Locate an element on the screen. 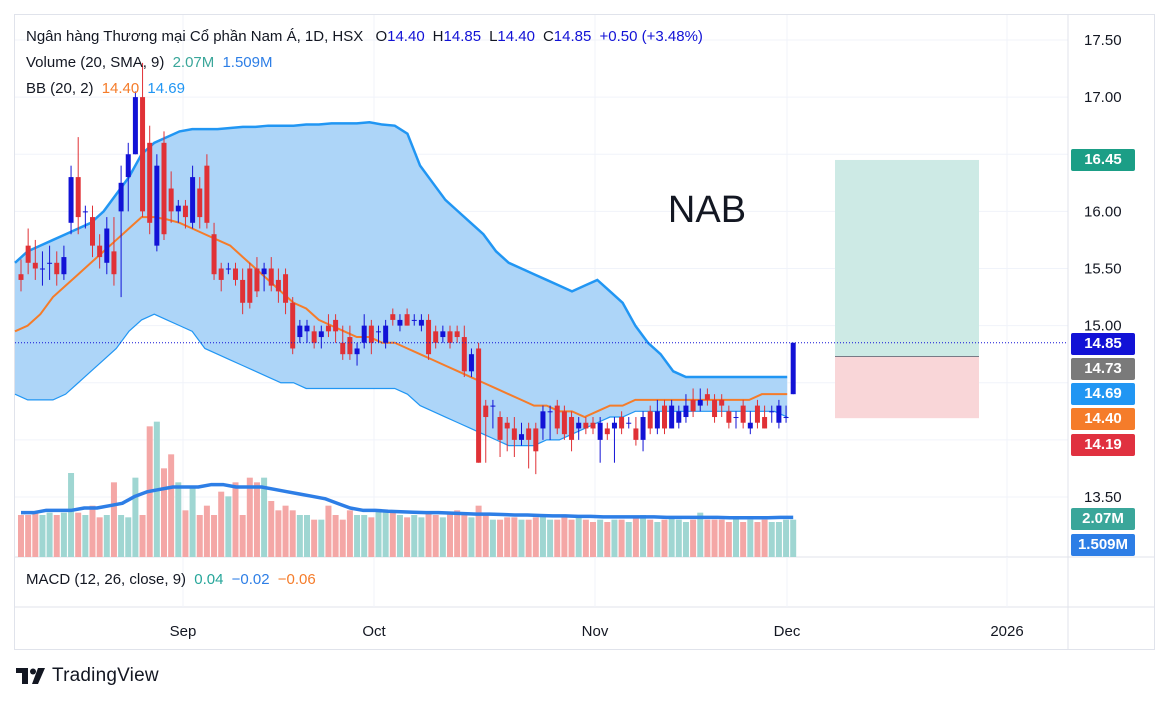  bb-legend: BB (20, 2) 14.40 14.69 is located at coordinates (105, 88).